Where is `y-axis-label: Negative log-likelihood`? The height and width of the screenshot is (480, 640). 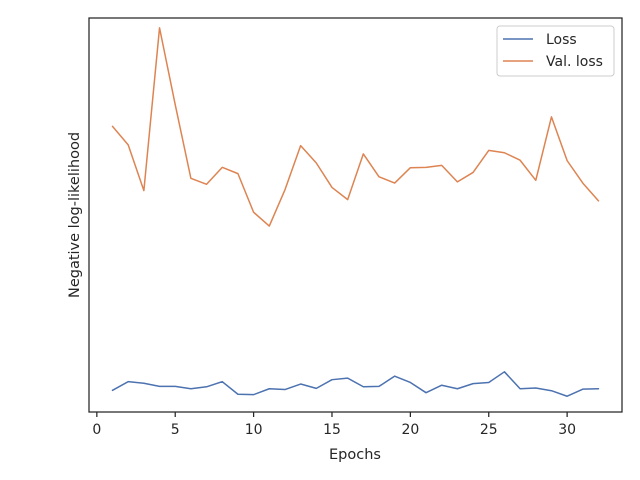
y-axis-label: Negative log-likelihood is located at coordinates (75, 215).